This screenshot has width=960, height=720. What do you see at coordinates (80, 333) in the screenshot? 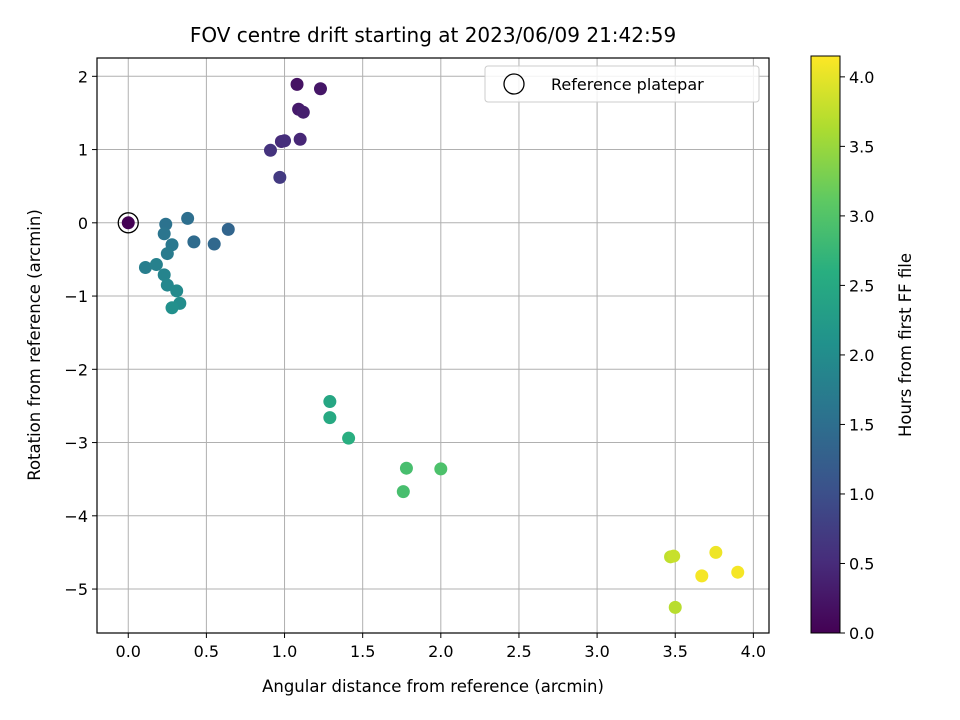
I see `y-axis-ticks: 2 1 0 −1 −2 −3 −4 −5` at bounding box center [80, 333].